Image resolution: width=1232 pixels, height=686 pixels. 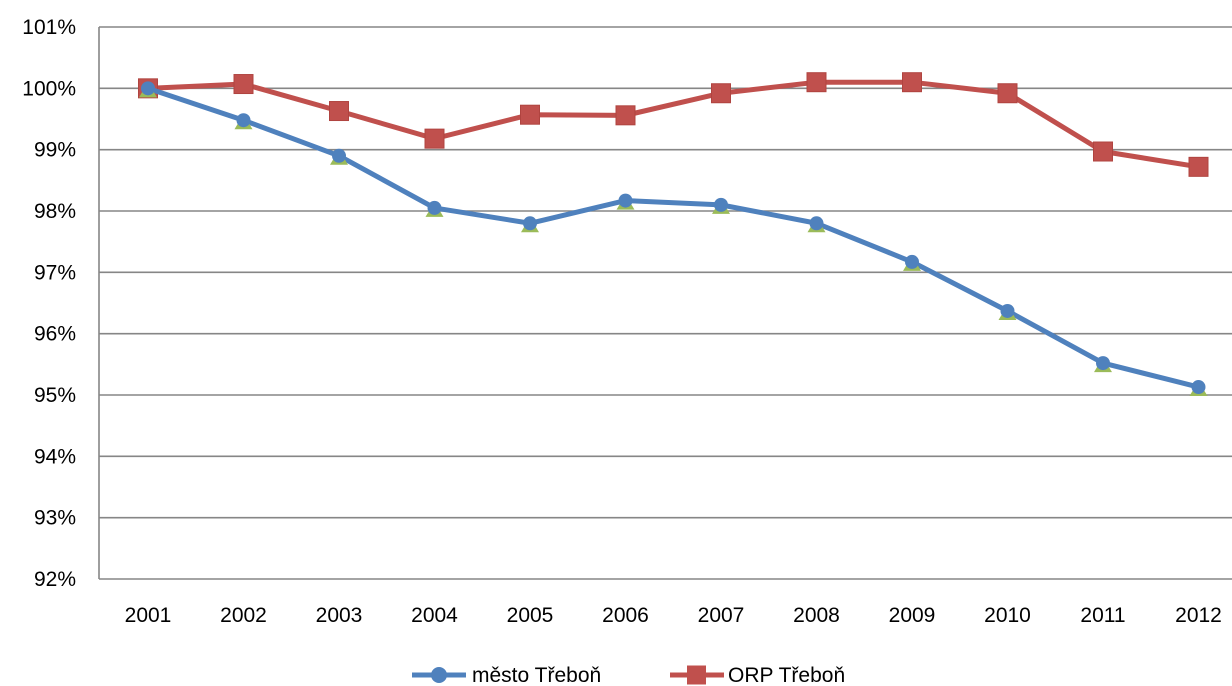 I want to click on y-tick-label: 101%, so click(x=49, y=27).